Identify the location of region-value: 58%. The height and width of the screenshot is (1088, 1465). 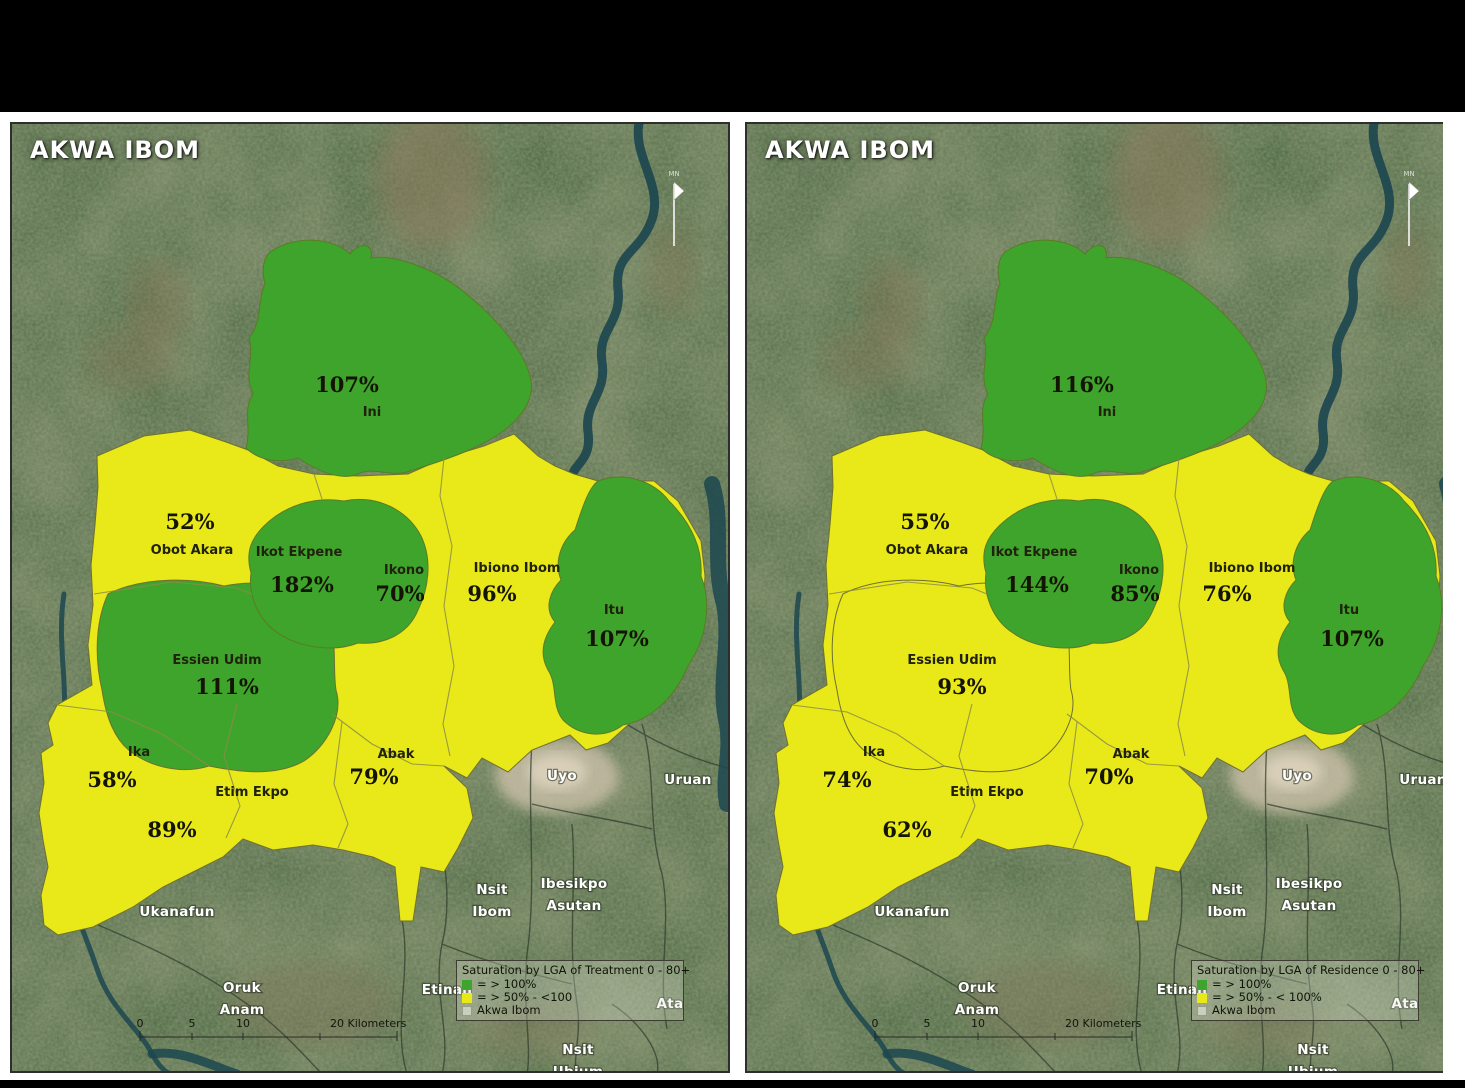
(111, 779).